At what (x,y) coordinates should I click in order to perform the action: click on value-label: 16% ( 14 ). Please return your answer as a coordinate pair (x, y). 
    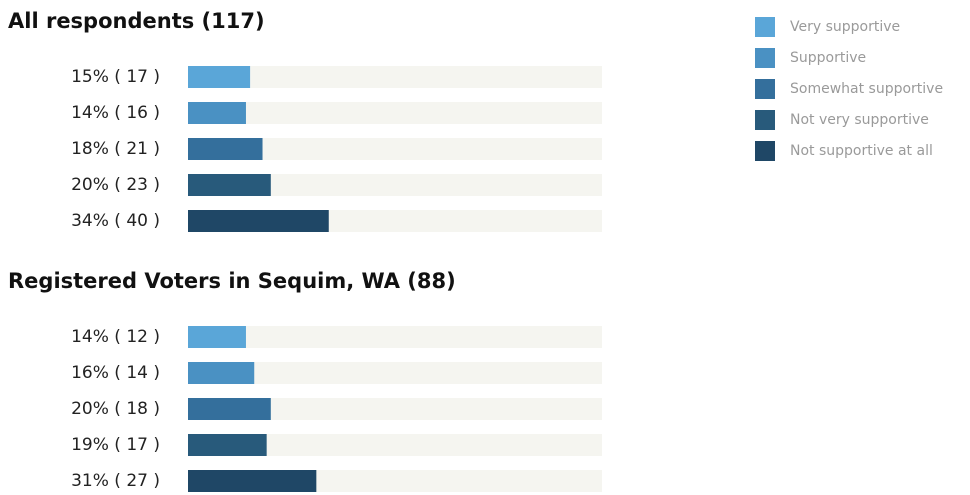
    Looking at the image, I should click on (115, 373).